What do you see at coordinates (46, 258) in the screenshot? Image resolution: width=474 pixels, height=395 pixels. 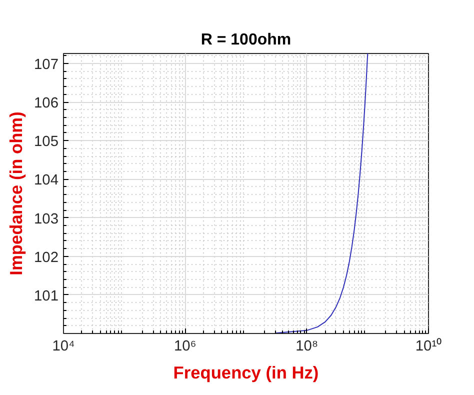 I see `y-tick-label: 102` at bounding box center [46, 258].